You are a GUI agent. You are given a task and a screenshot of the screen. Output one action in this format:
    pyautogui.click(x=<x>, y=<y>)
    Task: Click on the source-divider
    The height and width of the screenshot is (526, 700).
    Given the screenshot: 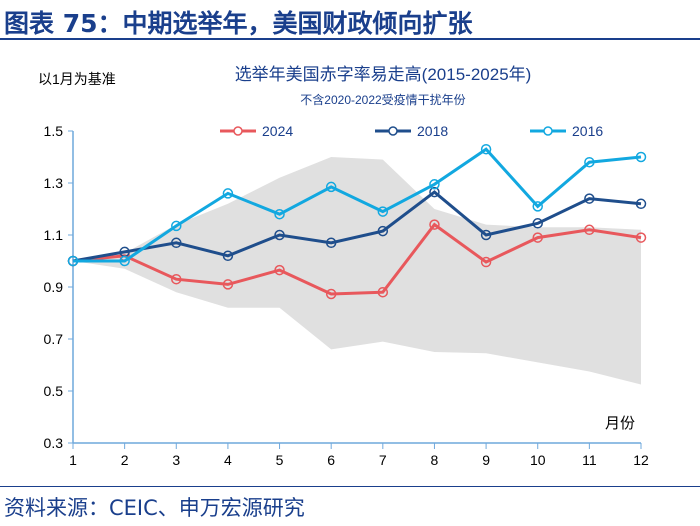 What is the action you would take?
    pyautogui.click(x=350, y=486)
    